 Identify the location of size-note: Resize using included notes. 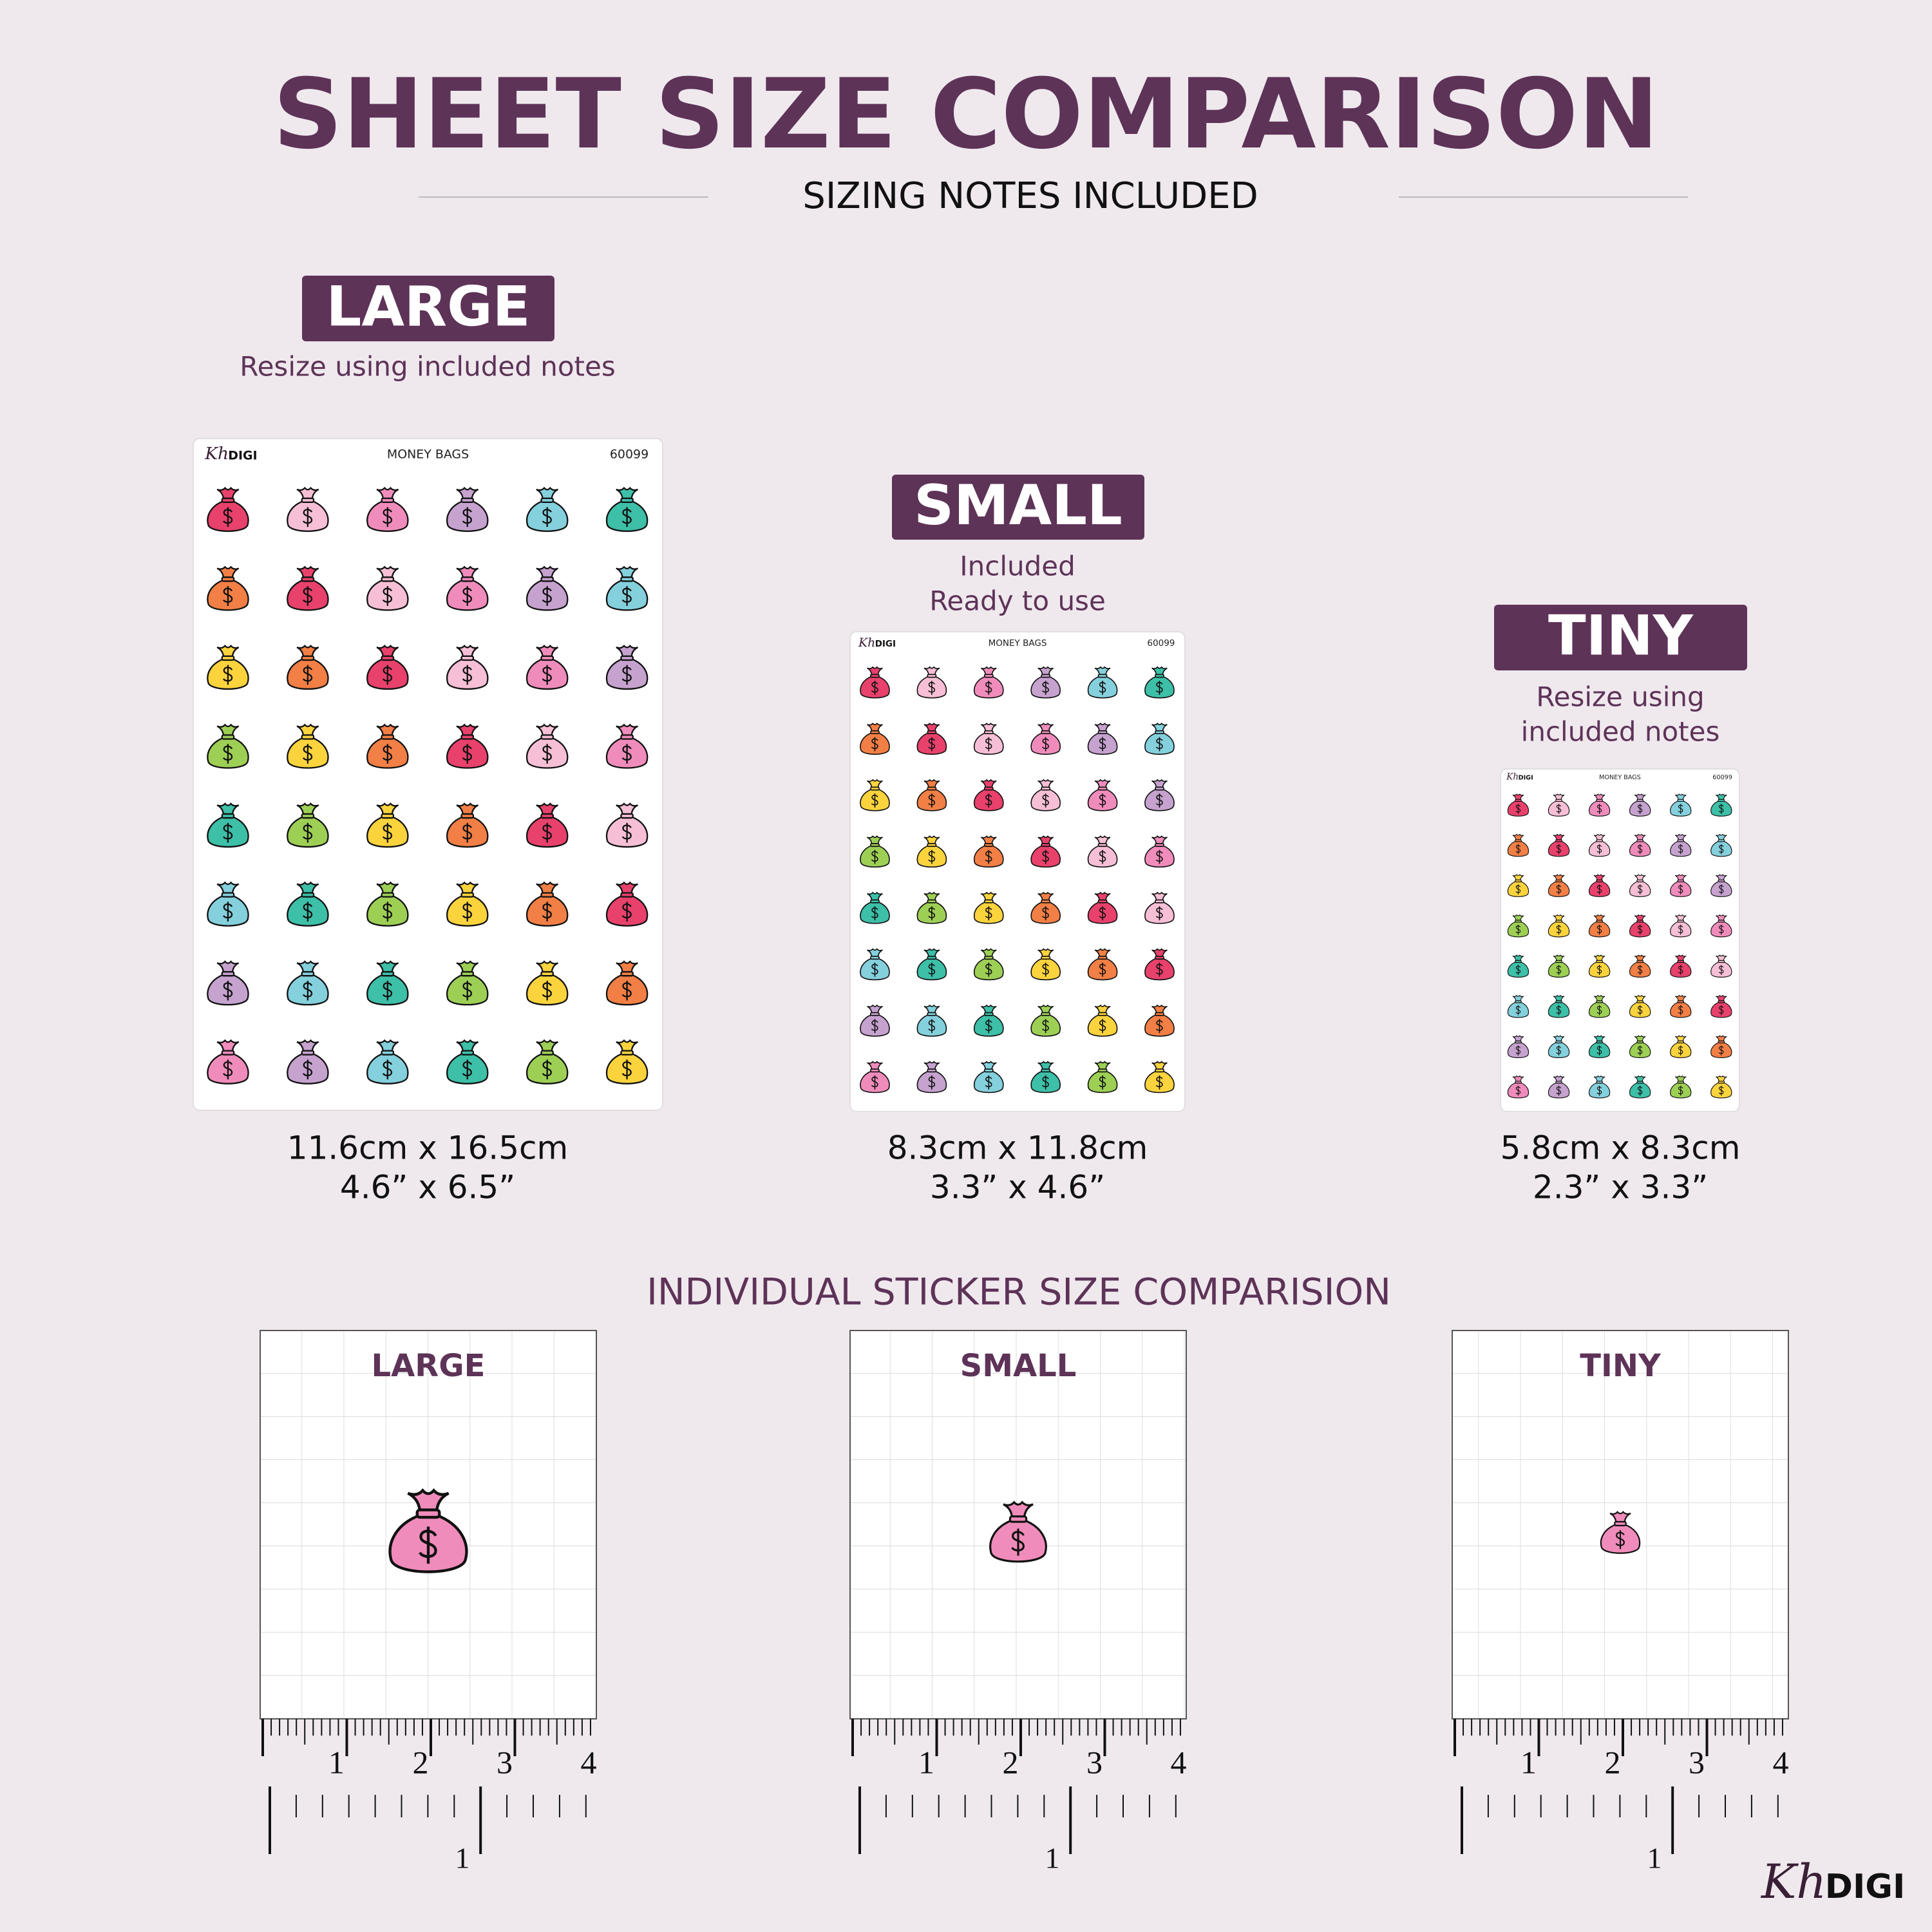
(428, 367).